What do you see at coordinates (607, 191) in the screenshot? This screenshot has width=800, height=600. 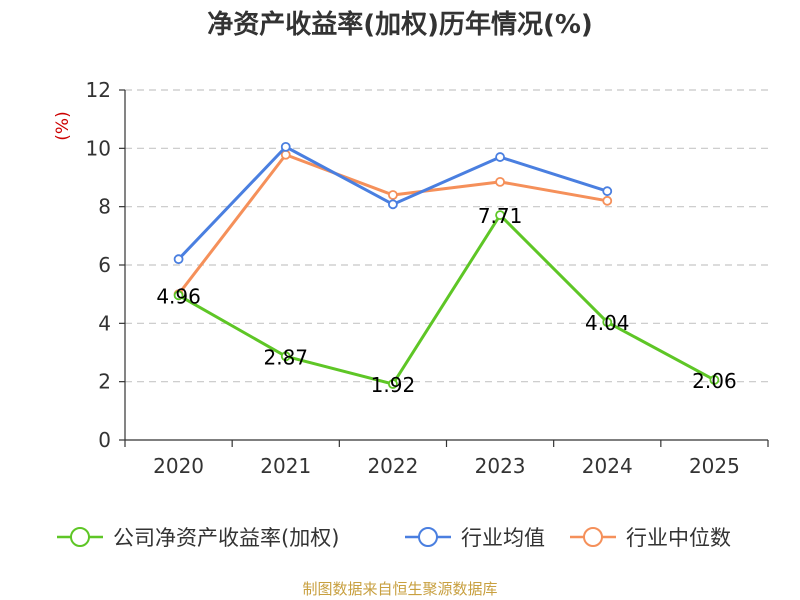 I see `series-1-point-2024` at bounding box center [607, 191].